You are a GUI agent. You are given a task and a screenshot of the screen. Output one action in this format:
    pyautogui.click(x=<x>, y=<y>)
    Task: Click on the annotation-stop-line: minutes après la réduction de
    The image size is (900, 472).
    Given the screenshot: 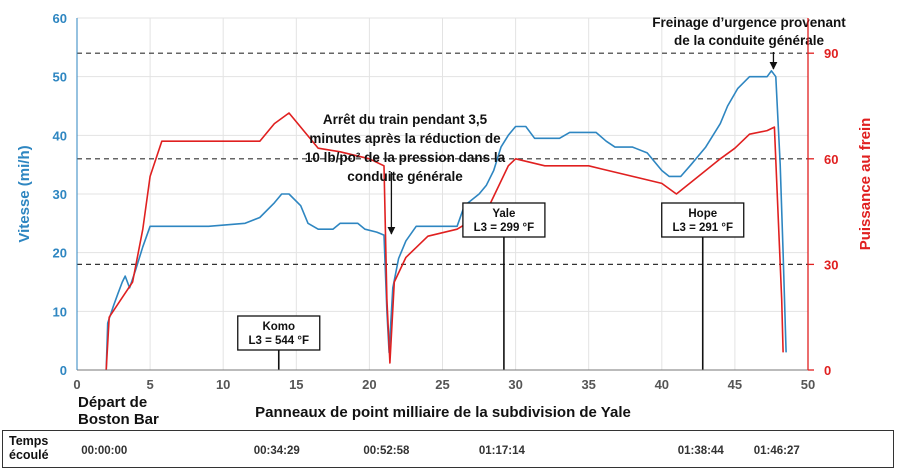 What is the action you would take?
    pyautogui.click(x=405, y=138)
    